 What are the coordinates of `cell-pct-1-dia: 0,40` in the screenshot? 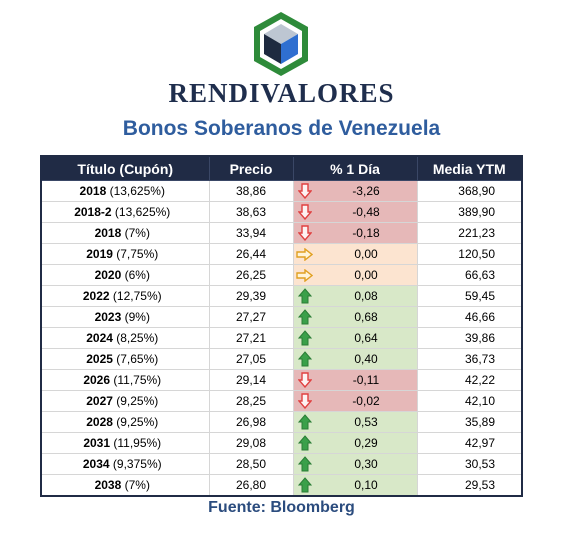 It's located at (355, 359).